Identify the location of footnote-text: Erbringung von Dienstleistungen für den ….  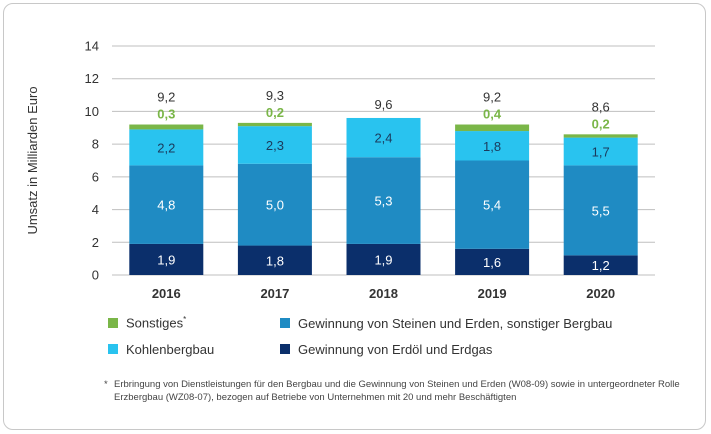
(397, 391).